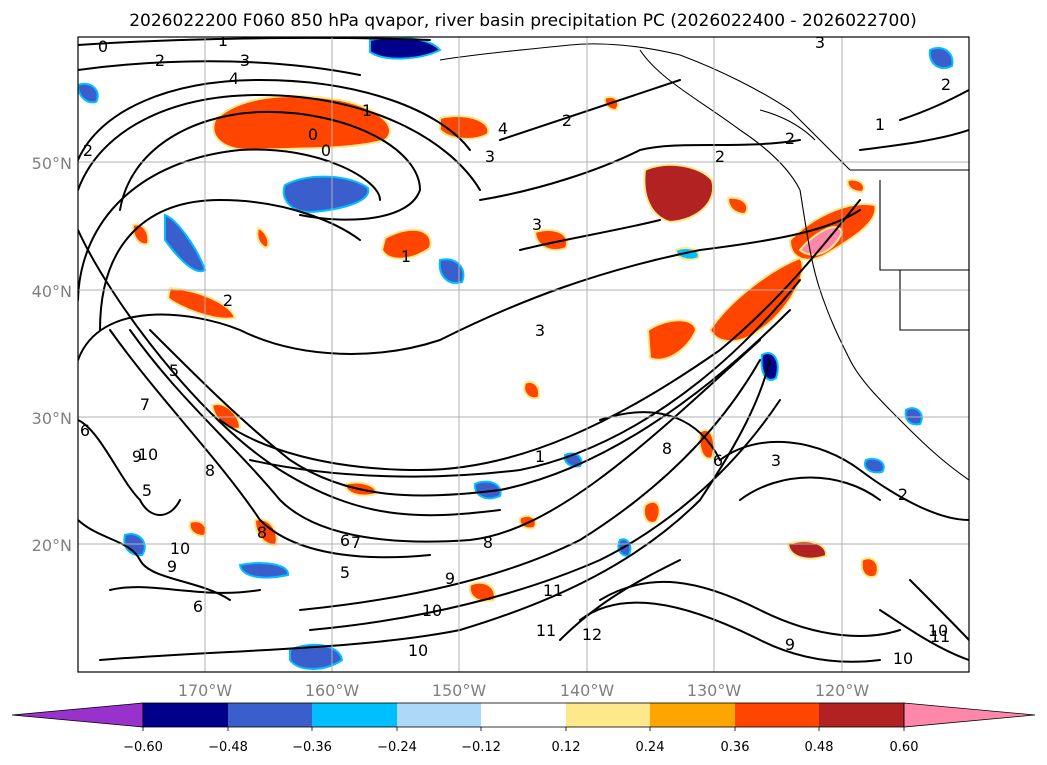 Image resolution: width=1047 pixels, height=765 pixels. Describe the element at coordinates (553, 590) in the screenshot. I see `contour-label: 11` at that location.